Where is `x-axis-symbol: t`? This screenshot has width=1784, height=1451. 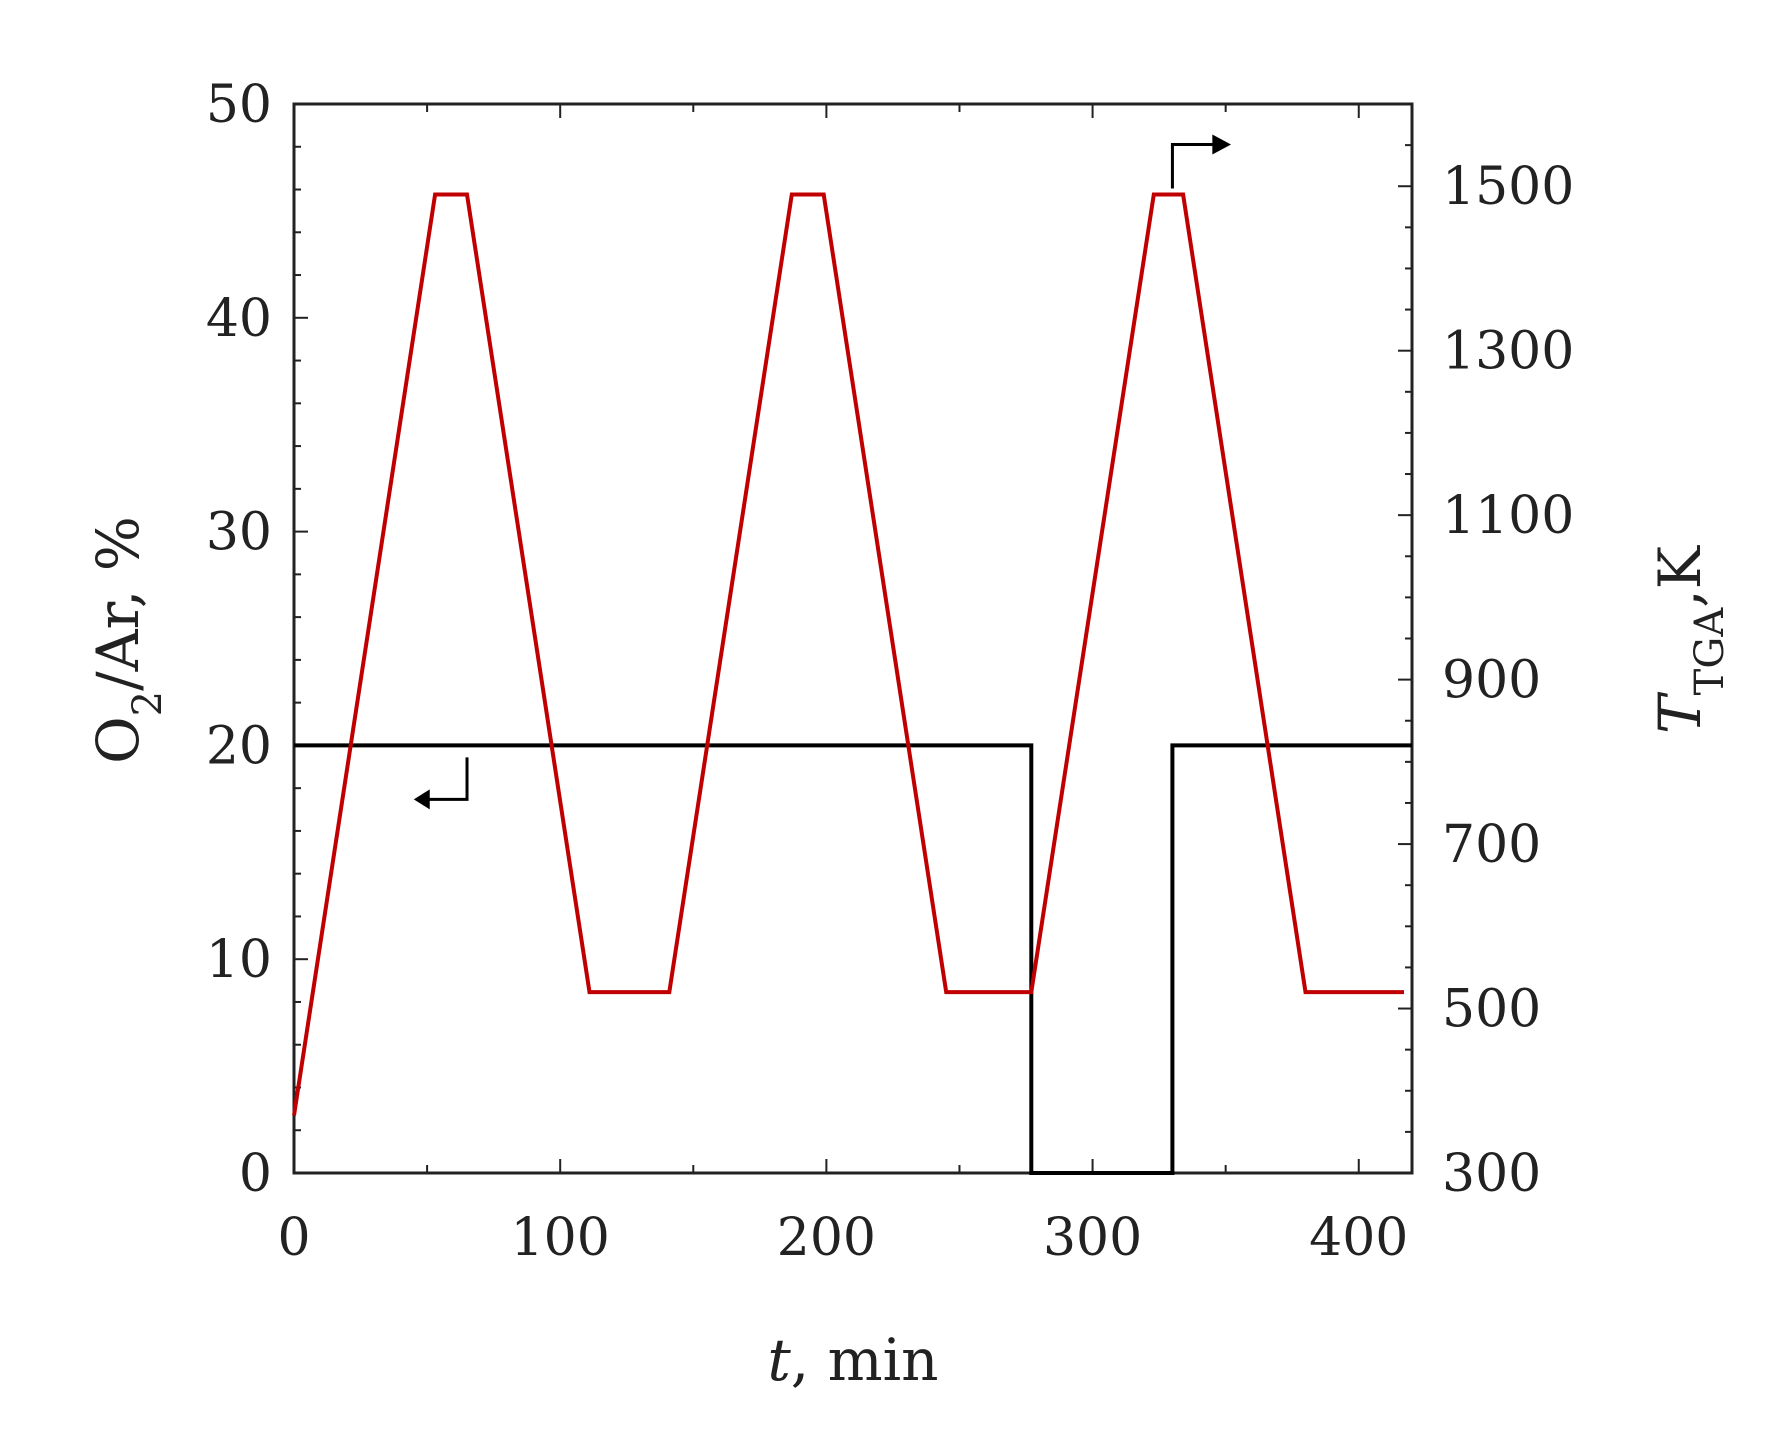
x-axis-symbol: t is located at coordinates (779, 1360).